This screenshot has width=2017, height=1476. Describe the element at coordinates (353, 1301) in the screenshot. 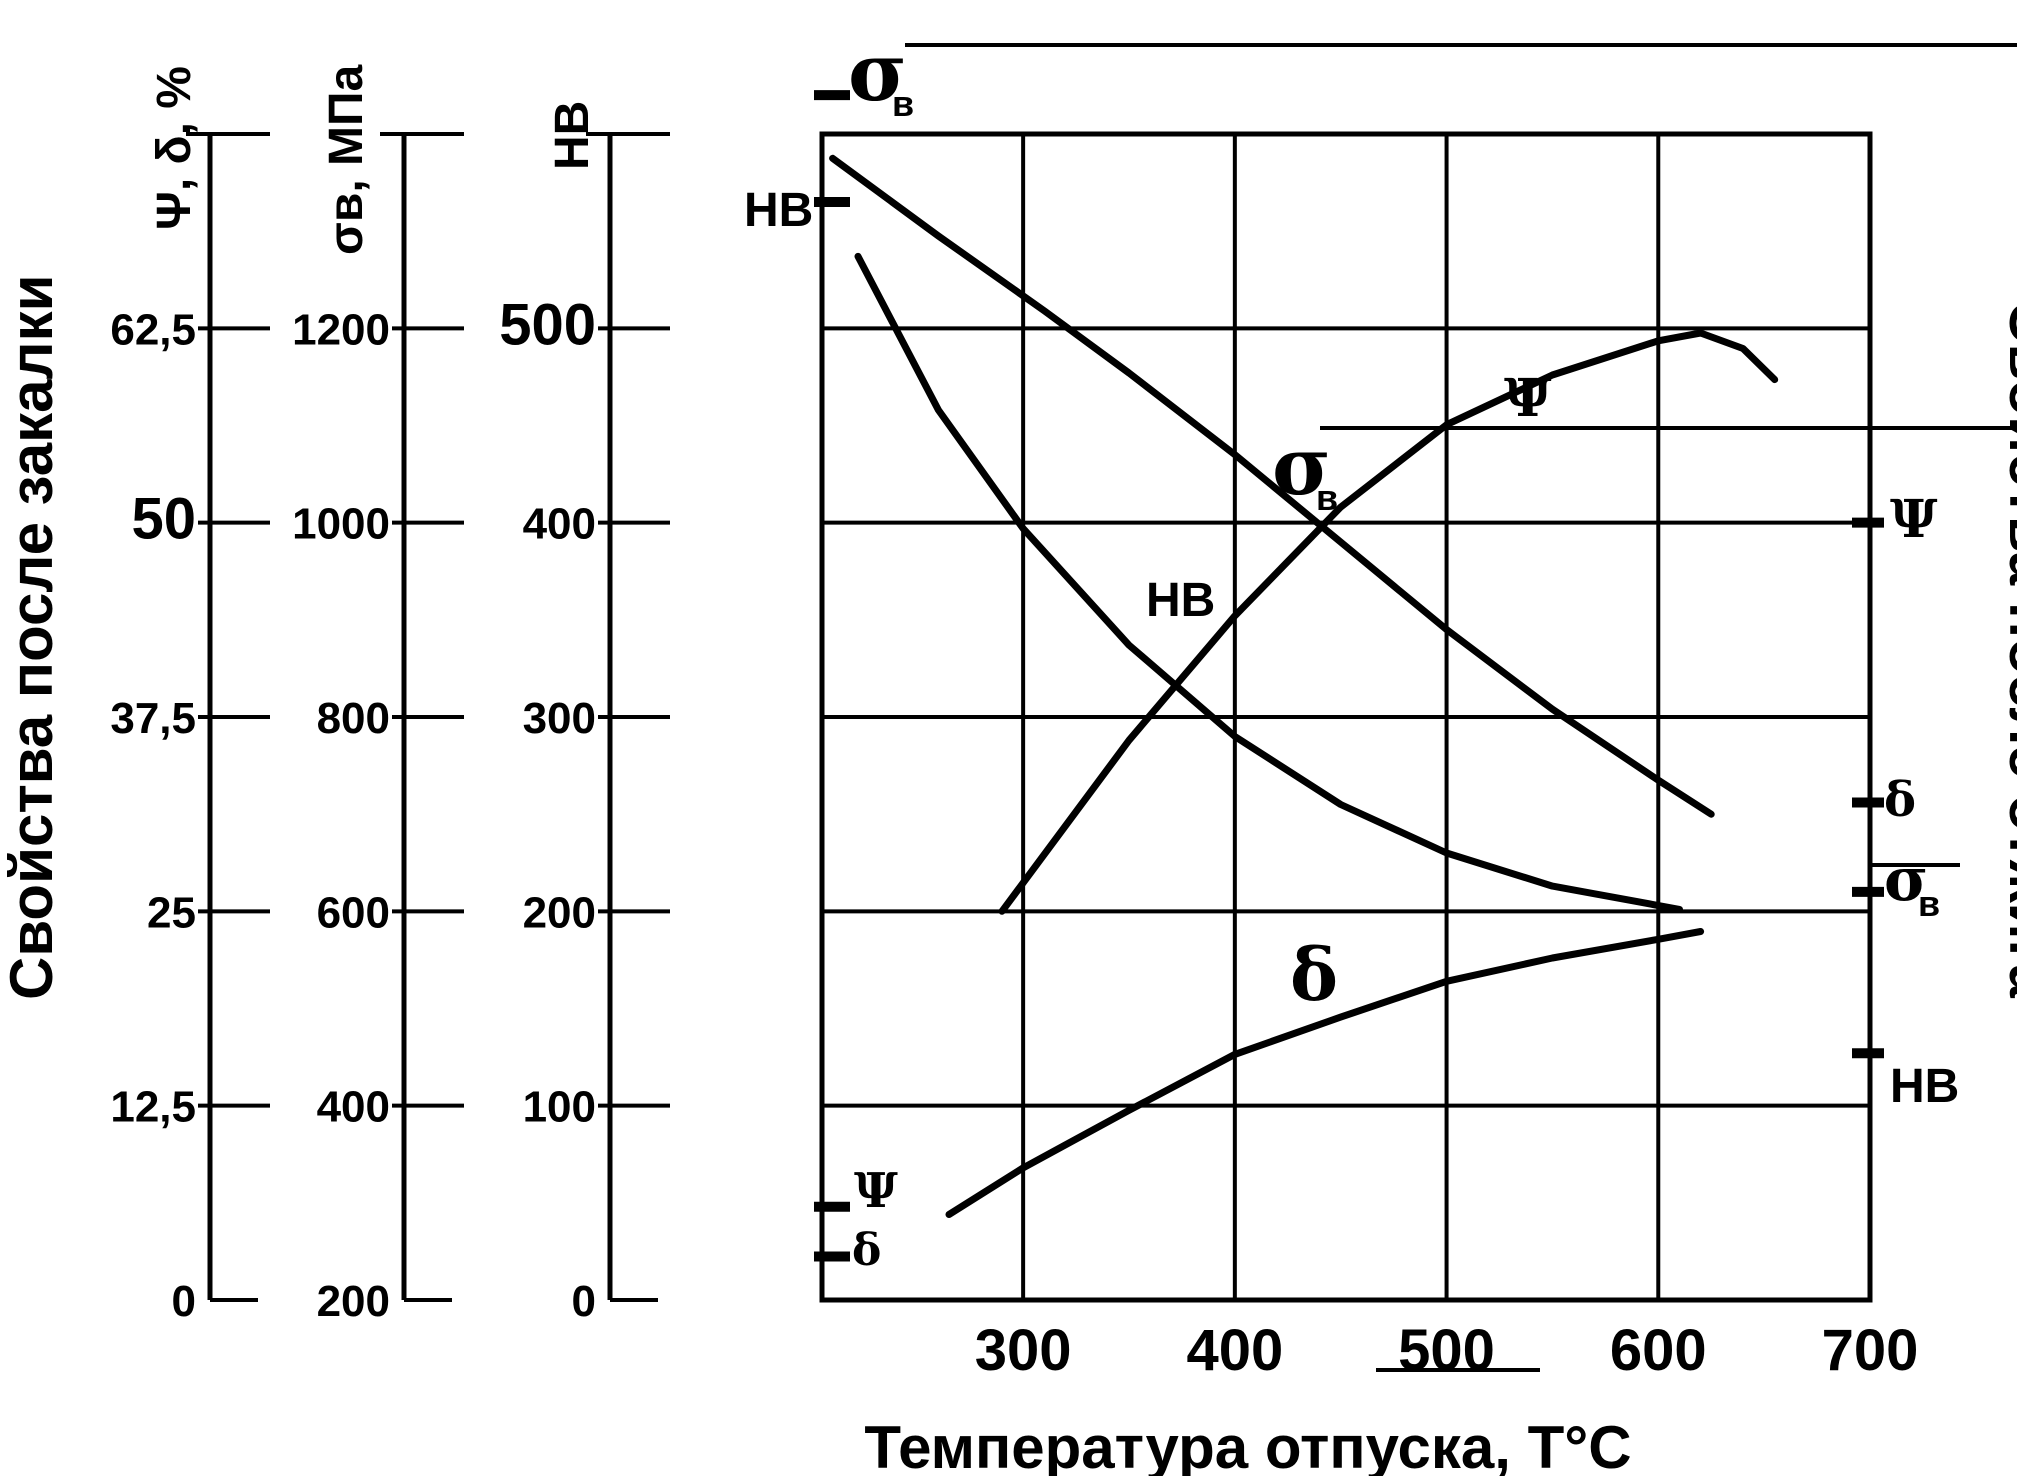

I see `left-tick-label-1-0: 200` at that location.